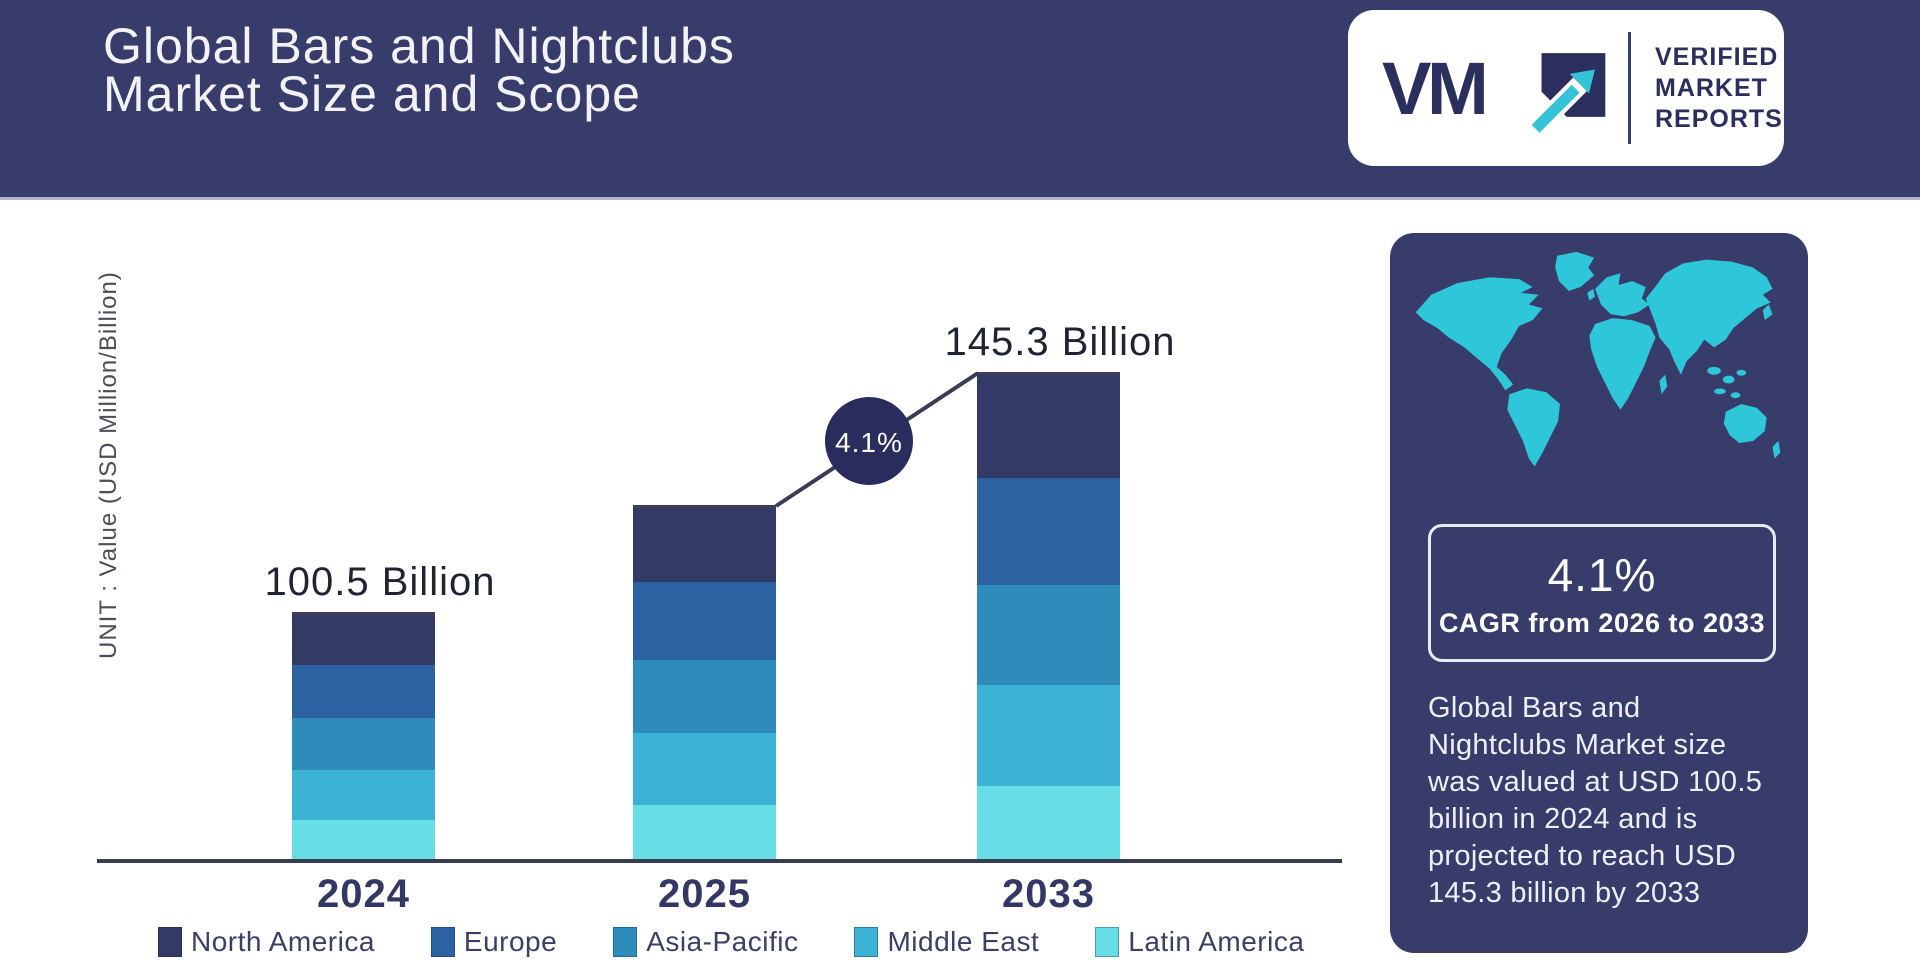 The width and height of the screenshot is (1920, 960). Describe the element at coordinates (170, 942) in the screenshot. I see `legend-swatch-north-america` at that location.